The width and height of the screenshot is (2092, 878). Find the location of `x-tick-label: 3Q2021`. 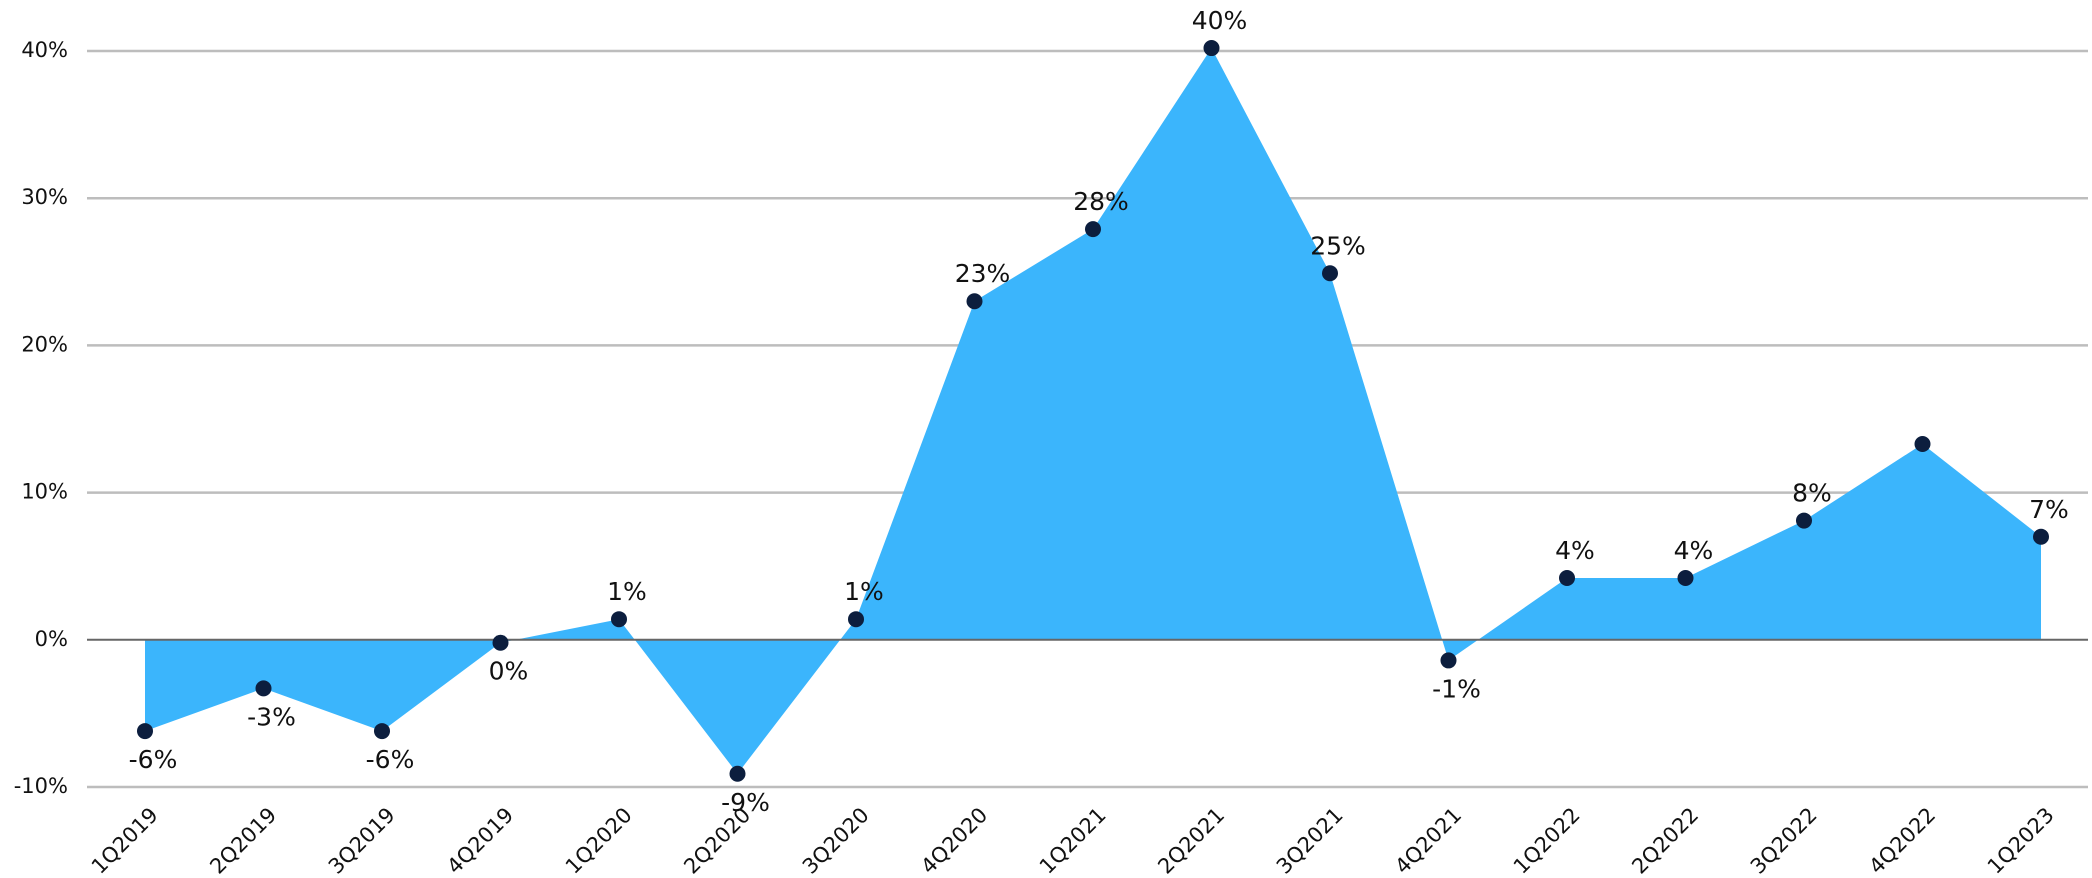

x-tick-label: 3Q2021 is located at coordinates (1310, 840).